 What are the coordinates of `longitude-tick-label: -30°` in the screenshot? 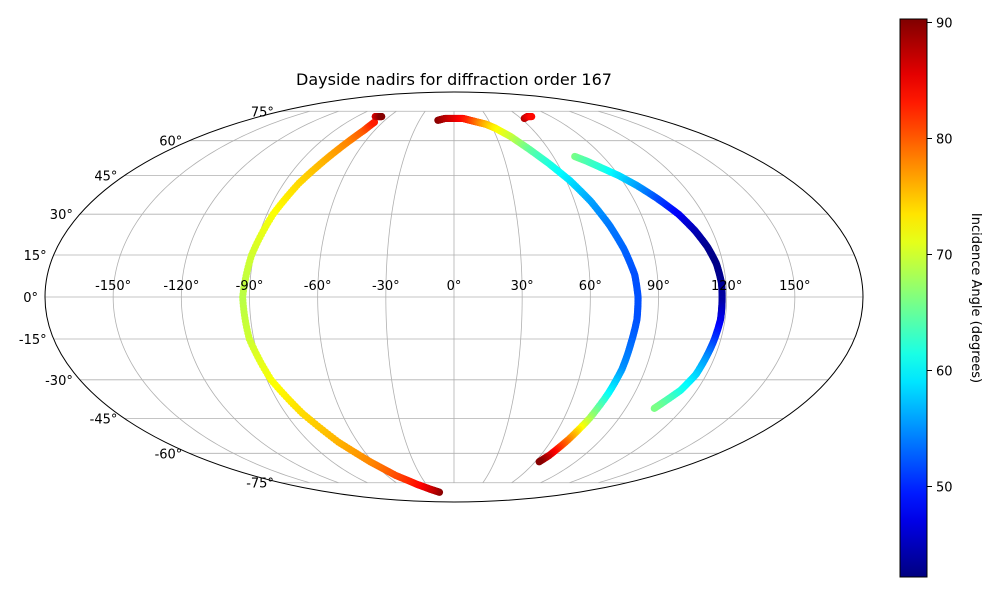 It's located at (386, 286).